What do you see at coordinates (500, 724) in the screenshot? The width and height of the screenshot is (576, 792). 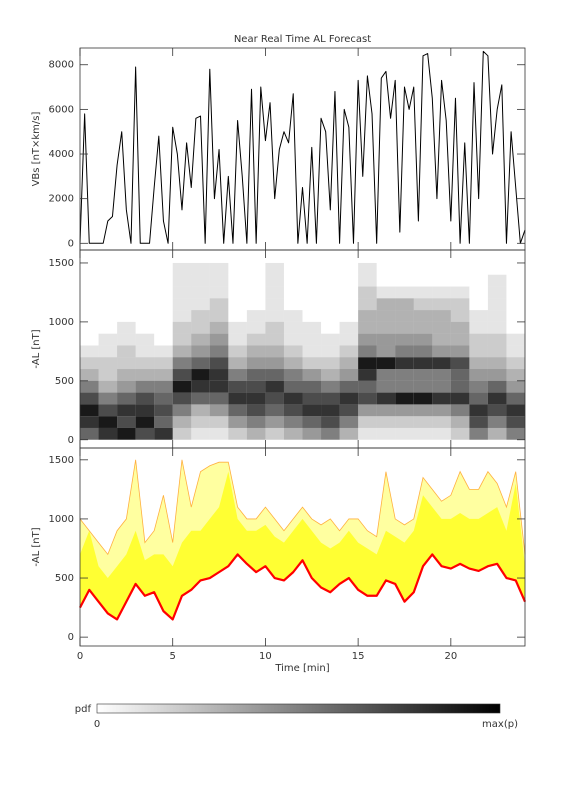 I see `colorbar-max-label: max(p)` at bounding box center [500, 724].